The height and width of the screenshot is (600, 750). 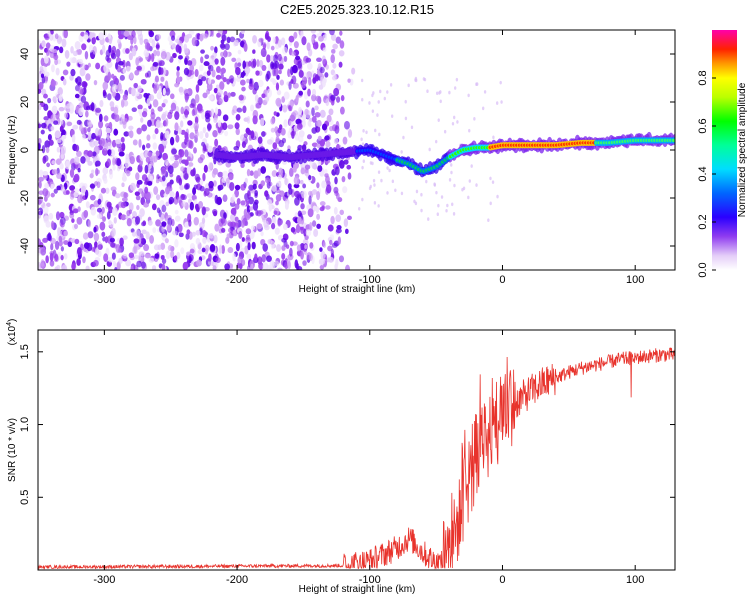 I want to click on snr-y-label: SNR (10 * v/v), so click(x=12, y=450).